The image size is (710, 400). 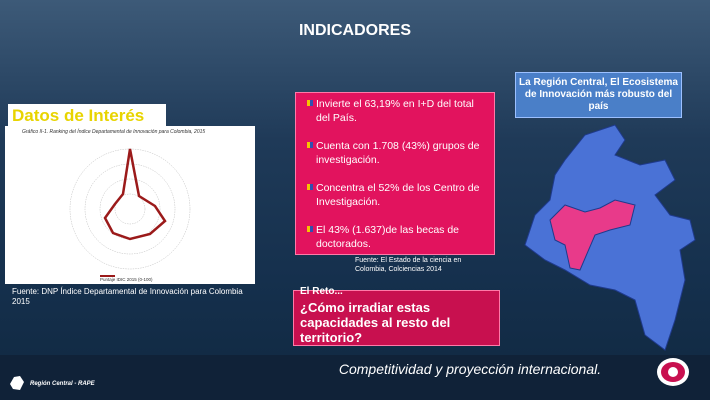 I want to click on chart-legend: Puntaje IDIC 2015 (0-100), so click(x=126, y=279).